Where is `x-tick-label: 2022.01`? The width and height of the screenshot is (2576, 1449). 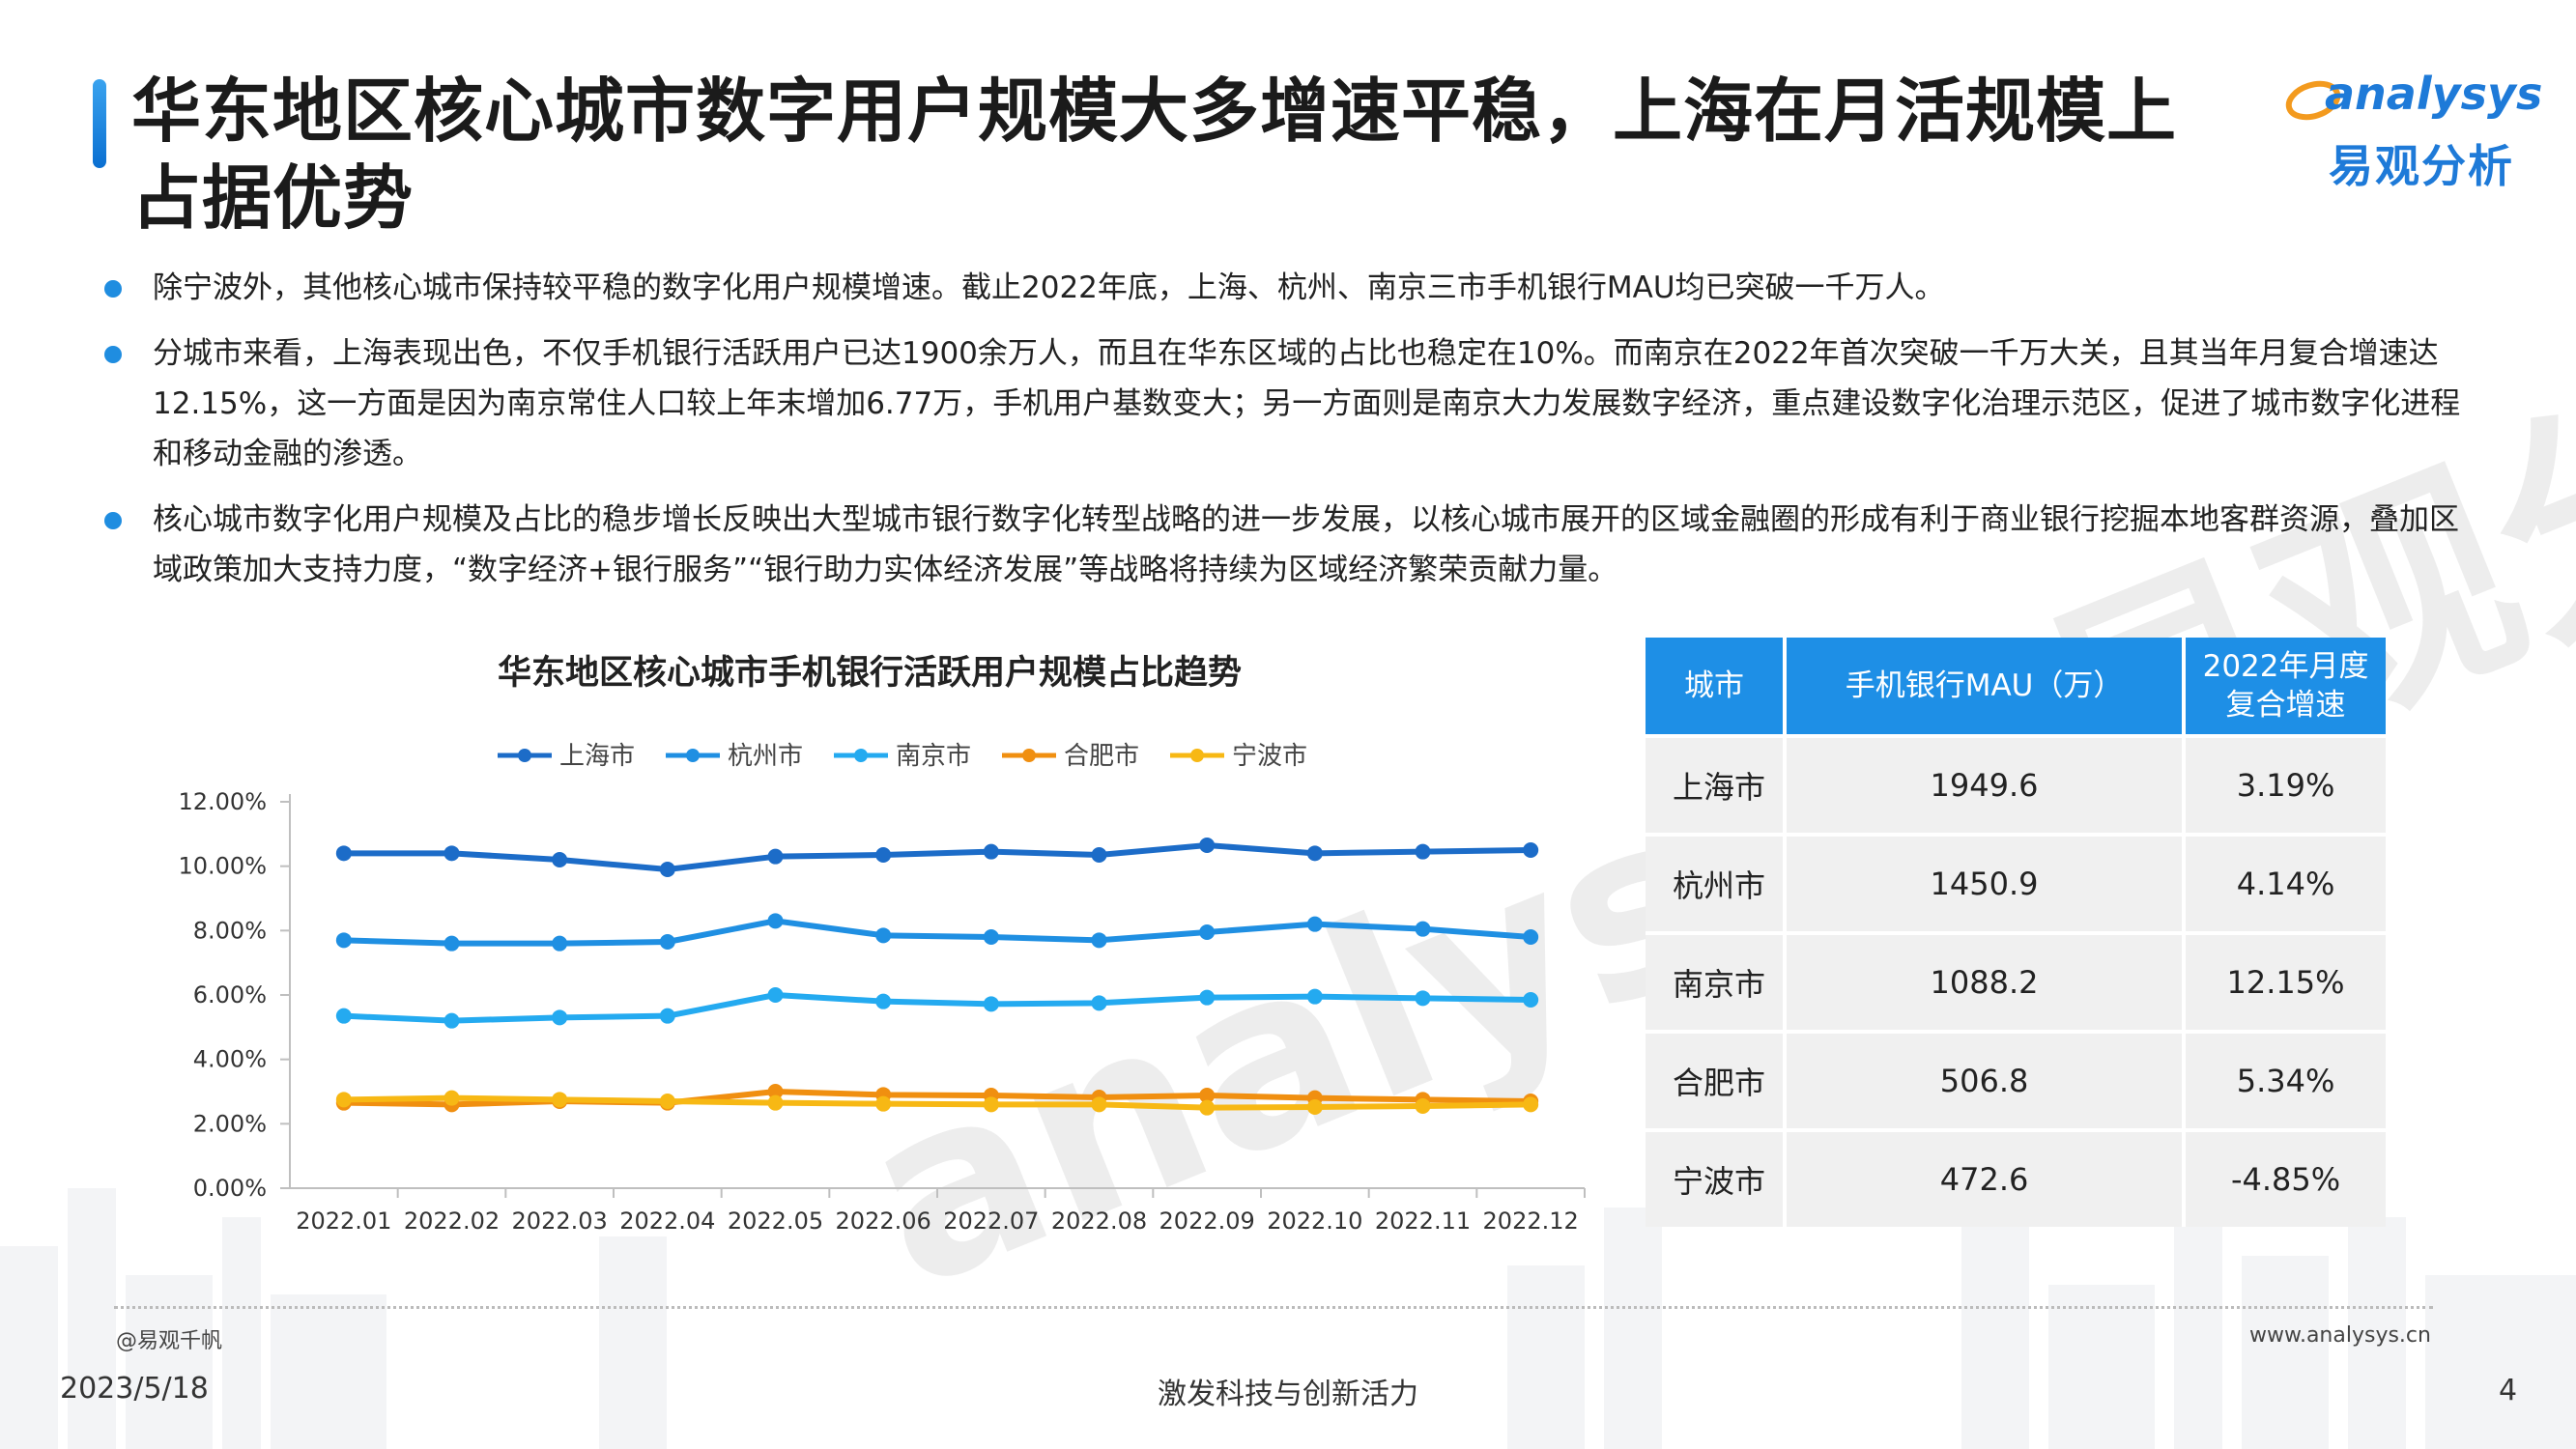 x-tick-label: 2022.01 is located at coordinates (344, 1221).